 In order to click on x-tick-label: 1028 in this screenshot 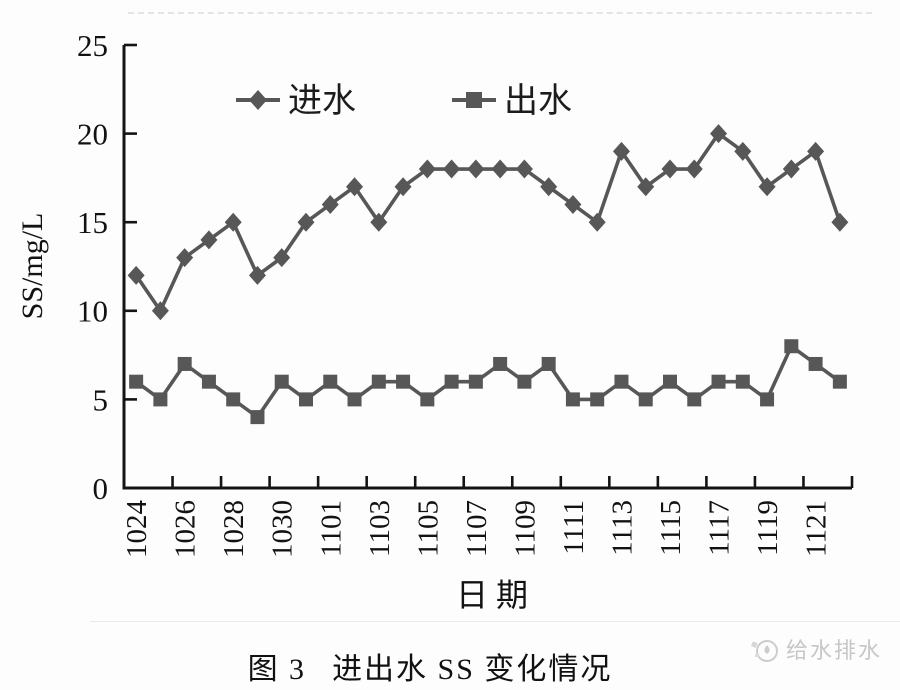, I will do `click(234, 529)`.